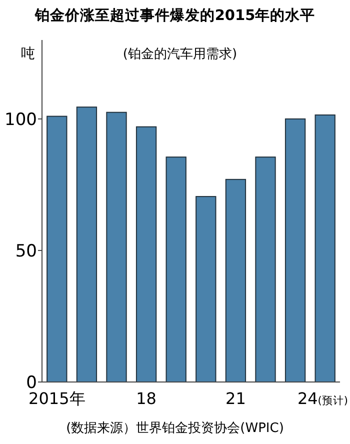 The image size is (350, 444). What do you see at coordinates (236, 398) in the screenshot?
I see `xtick: 21` at bounding box center [236, 398].